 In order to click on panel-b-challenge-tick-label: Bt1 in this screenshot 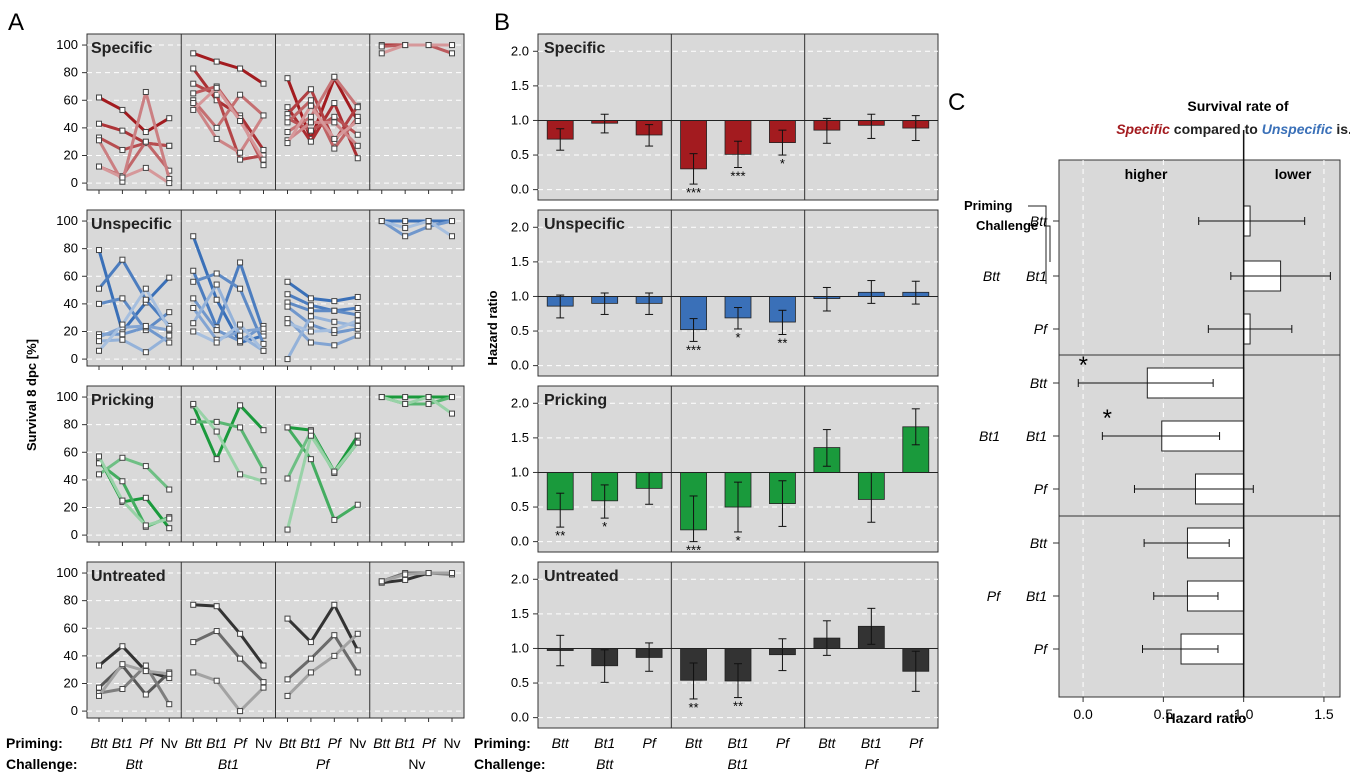, I will do `click(737, 764)`.